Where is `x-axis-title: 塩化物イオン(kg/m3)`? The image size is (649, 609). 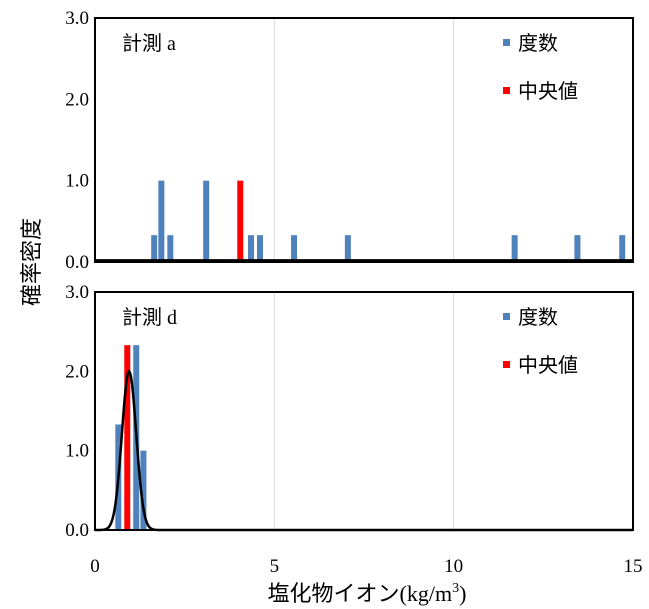 x-axis-title: 塩化物イオン(kg/m3) is located at coordinates (367, 593).